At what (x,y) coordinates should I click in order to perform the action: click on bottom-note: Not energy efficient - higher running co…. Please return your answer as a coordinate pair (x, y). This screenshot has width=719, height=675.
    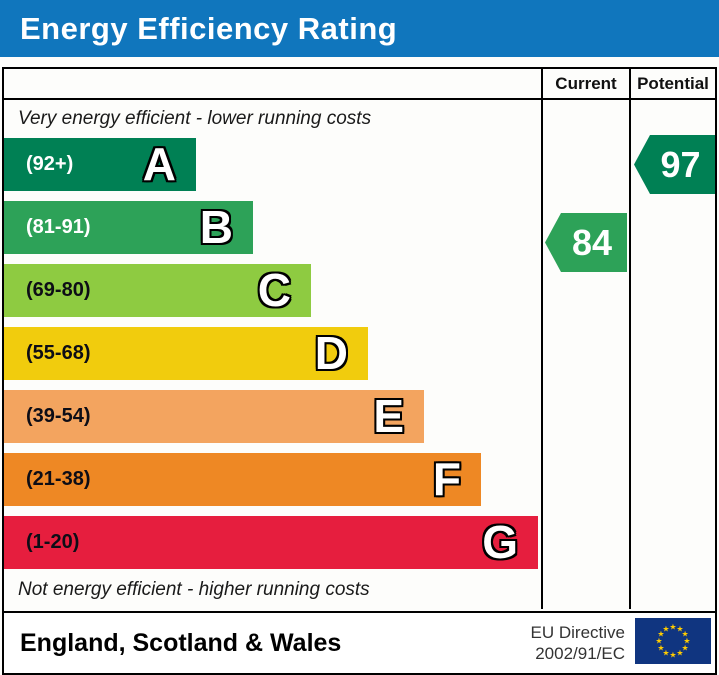
    Looking at the image, I should click on (194, 589).